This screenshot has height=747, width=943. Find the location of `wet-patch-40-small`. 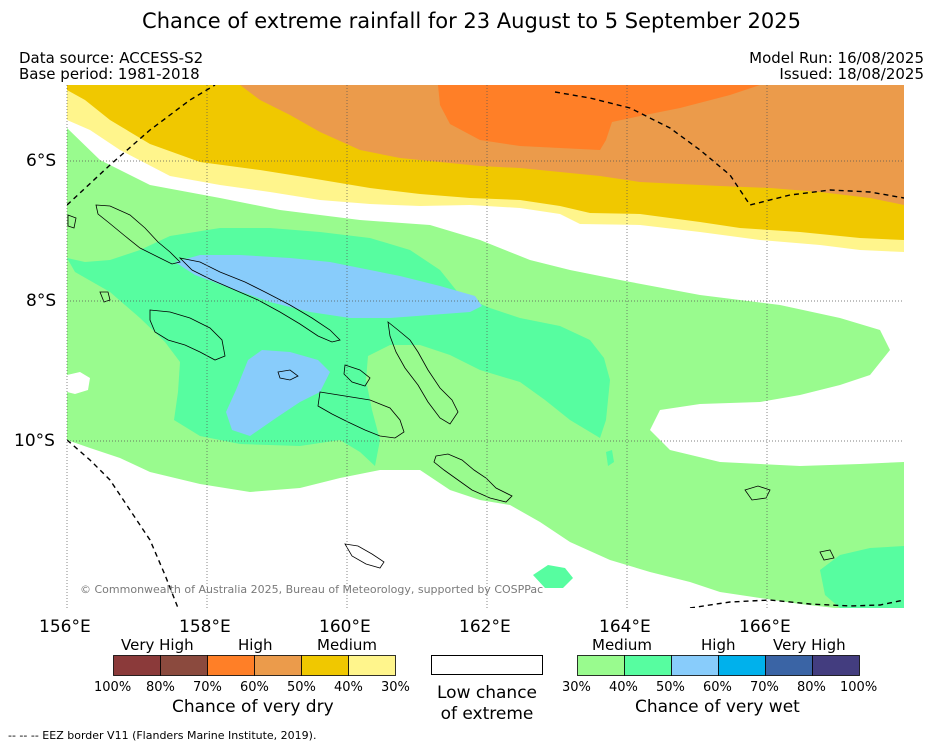

wet-patch-40-small is located at coordinates (610, 458).